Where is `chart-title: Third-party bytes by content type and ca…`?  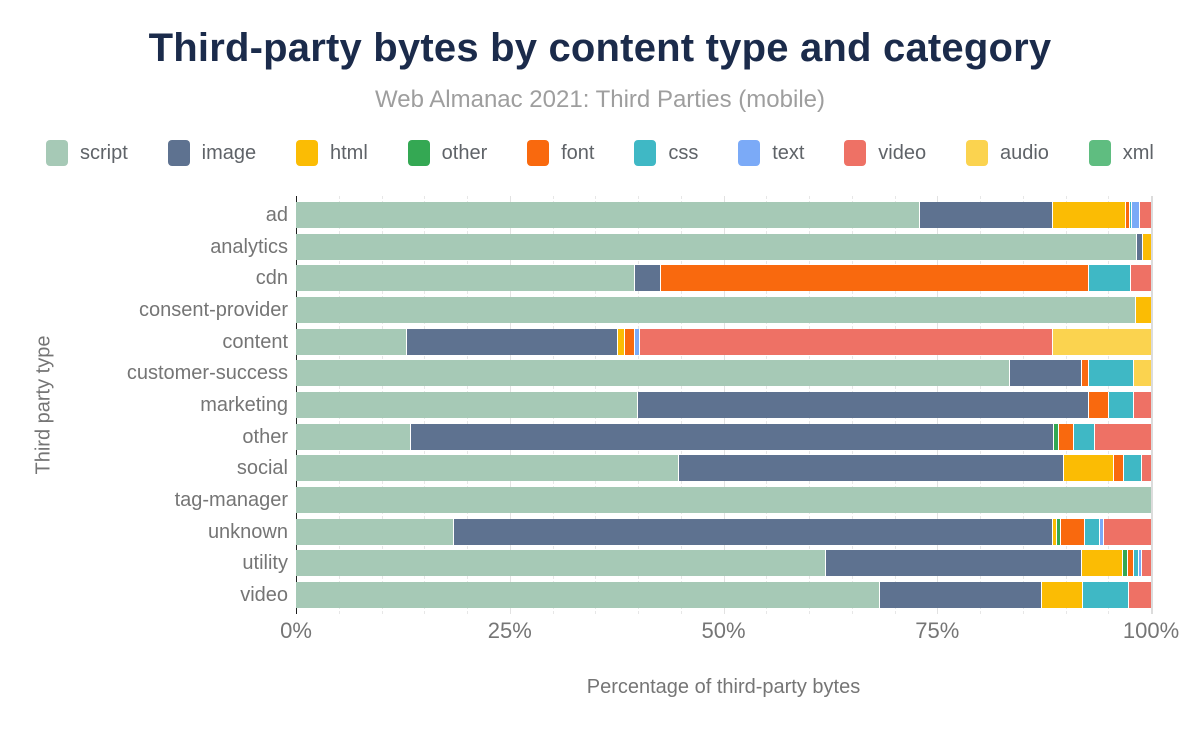 chart-title: Third-party bytes by content type and ca… is located at coordinates (600, 48).